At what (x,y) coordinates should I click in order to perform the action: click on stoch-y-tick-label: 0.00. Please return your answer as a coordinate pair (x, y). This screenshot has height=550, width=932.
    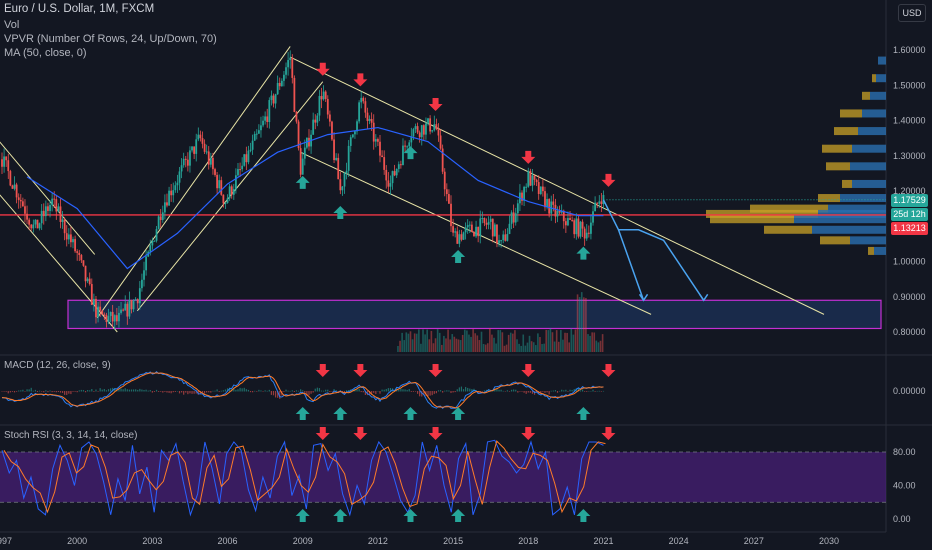
    Looking at the image, I should click on (902, 519).